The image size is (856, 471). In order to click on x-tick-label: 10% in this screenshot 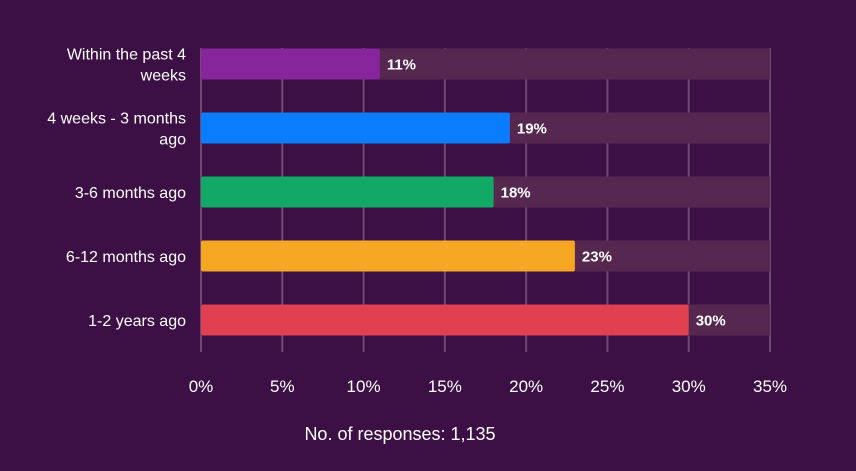, I will do `click(364, 386)`.